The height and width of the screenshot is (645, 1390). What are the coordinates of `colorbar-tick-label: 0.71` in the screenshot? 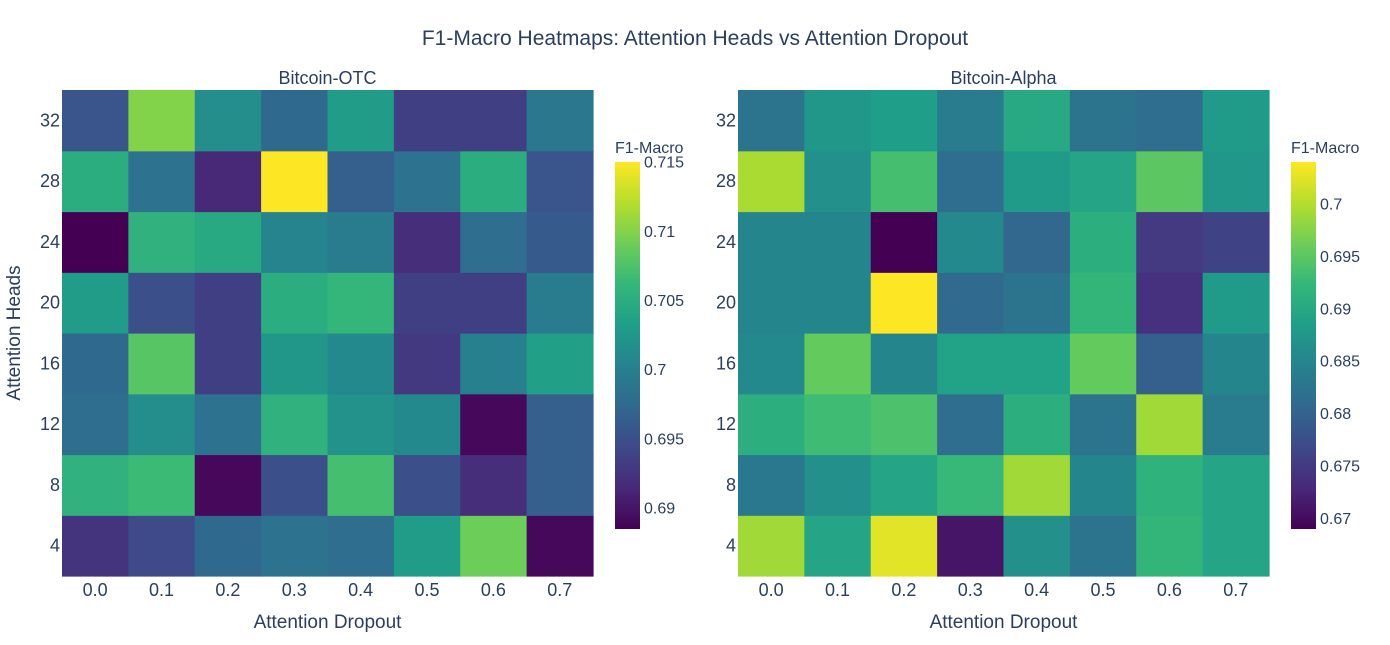 It's located at (659, 232).